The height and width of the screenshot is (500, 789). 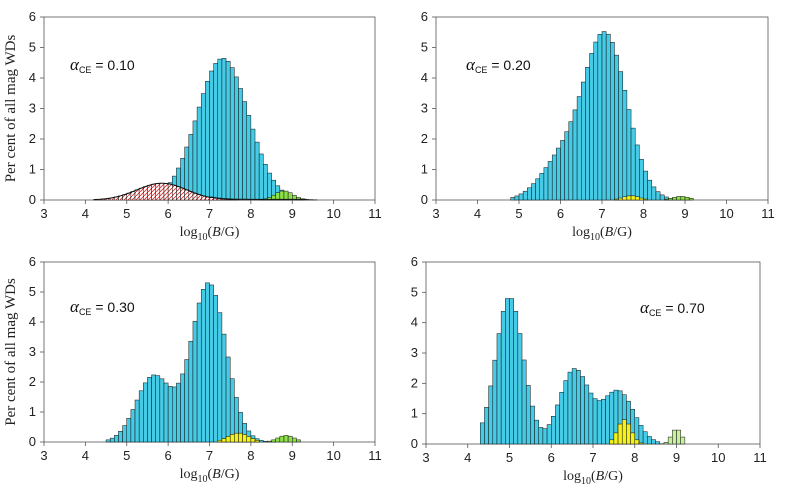 What do you see at coordinates (498, 65) in the screenshot?
I see `alpha-ce-annotation: αCE = 0.20` at bounding box center [498, 65].